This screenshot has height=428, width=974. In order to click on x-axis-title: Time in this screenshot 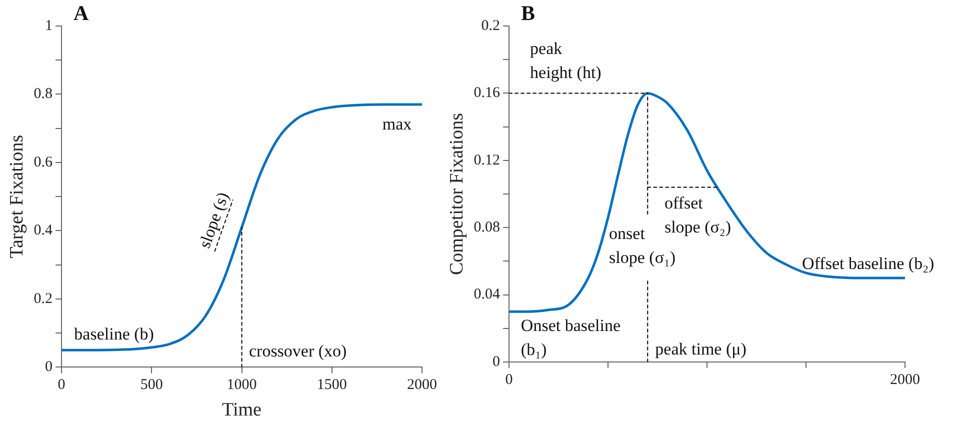, I will do `click(242, 410)`.